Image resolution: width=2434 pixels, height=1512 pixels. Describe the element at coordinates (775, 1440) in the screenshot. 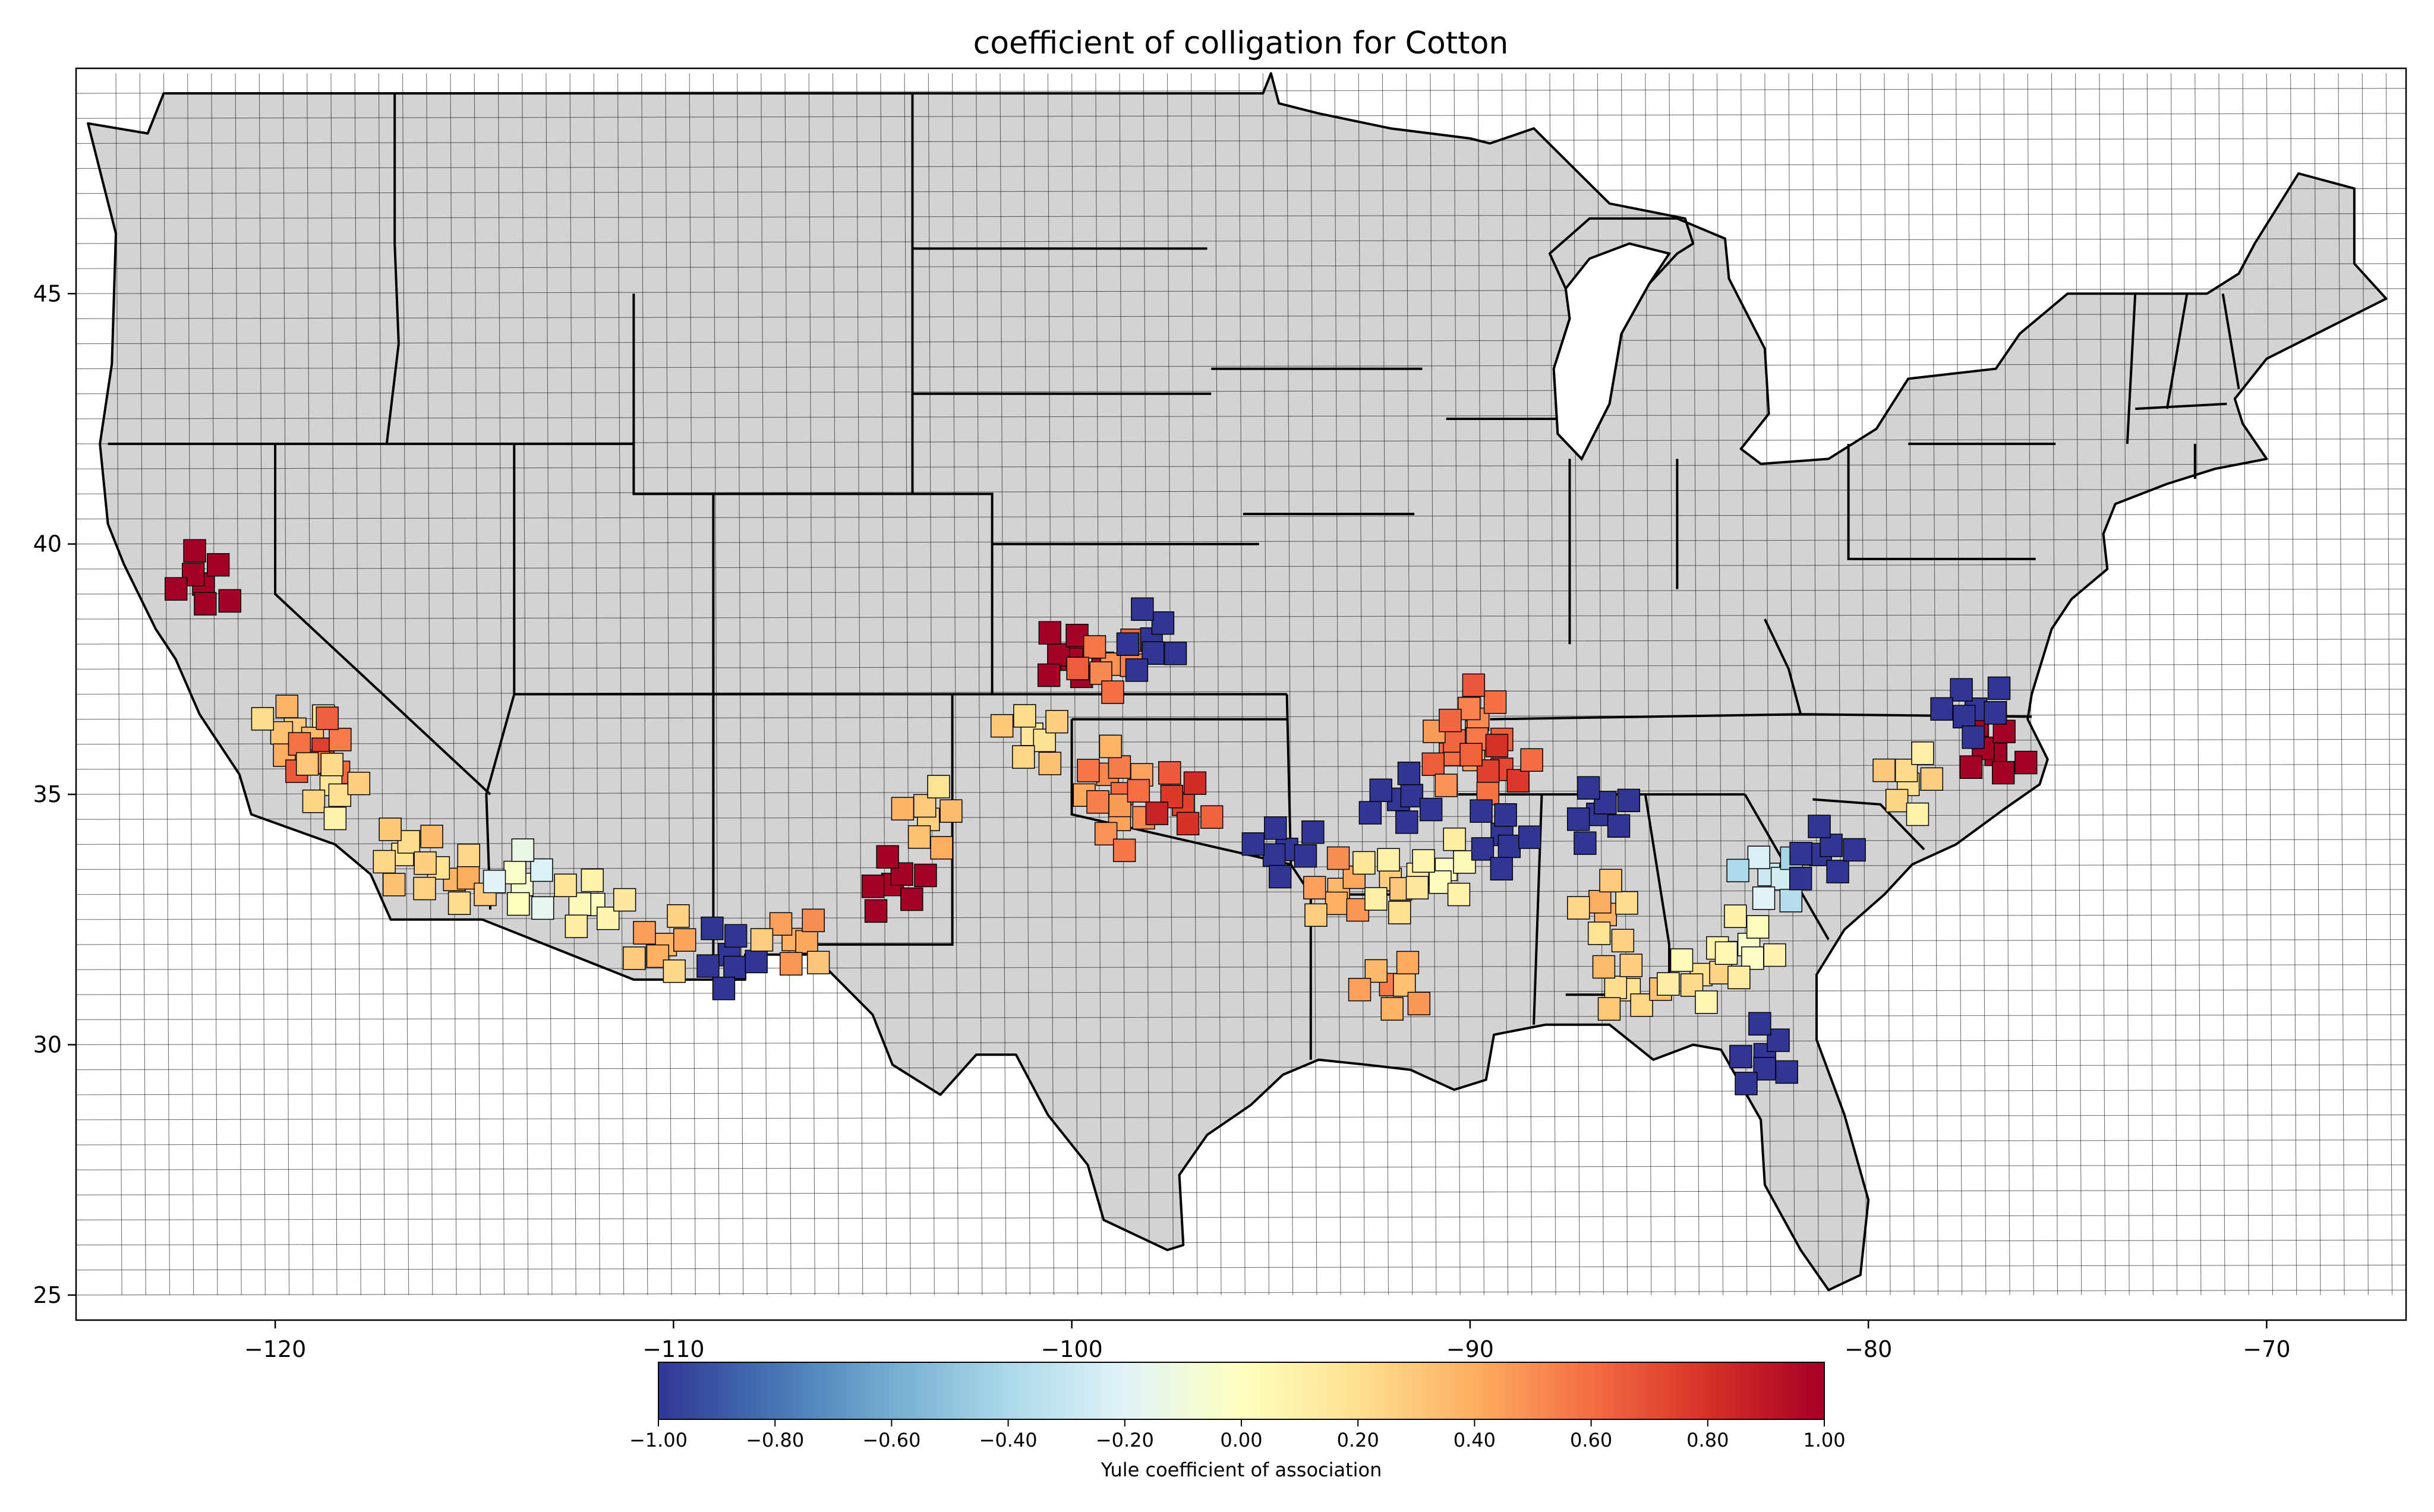

I see `colorbar-tick-label: −0.80` at that location.